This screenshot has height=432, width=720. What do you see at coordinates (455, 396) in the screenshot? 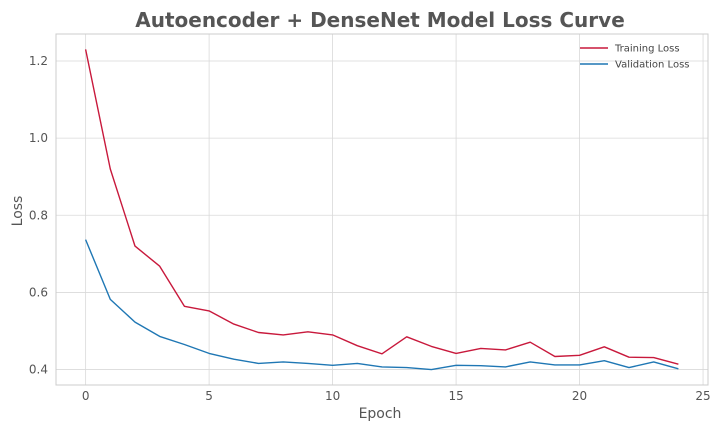
I see `x-tick-label: 15` at bounding box center [455, 396].